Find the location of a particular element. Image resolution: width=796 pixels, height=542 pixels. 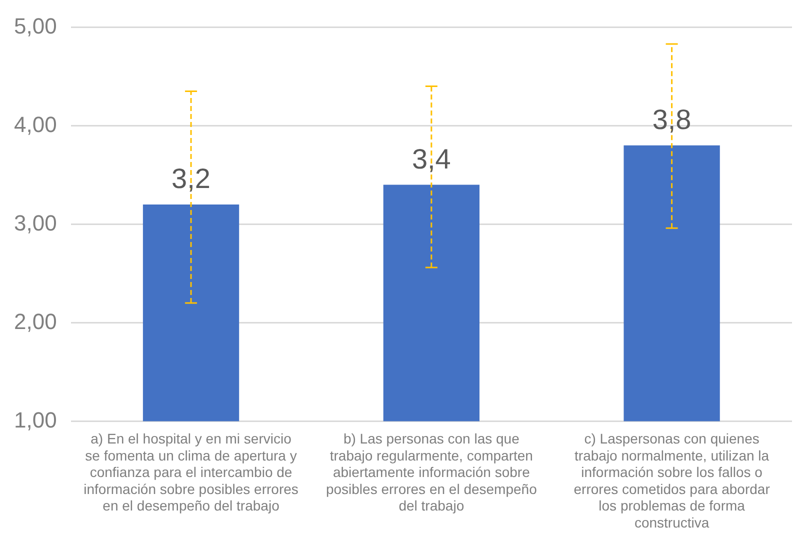

y-tick-label: 4,00 is located at coordinates (35, 124).